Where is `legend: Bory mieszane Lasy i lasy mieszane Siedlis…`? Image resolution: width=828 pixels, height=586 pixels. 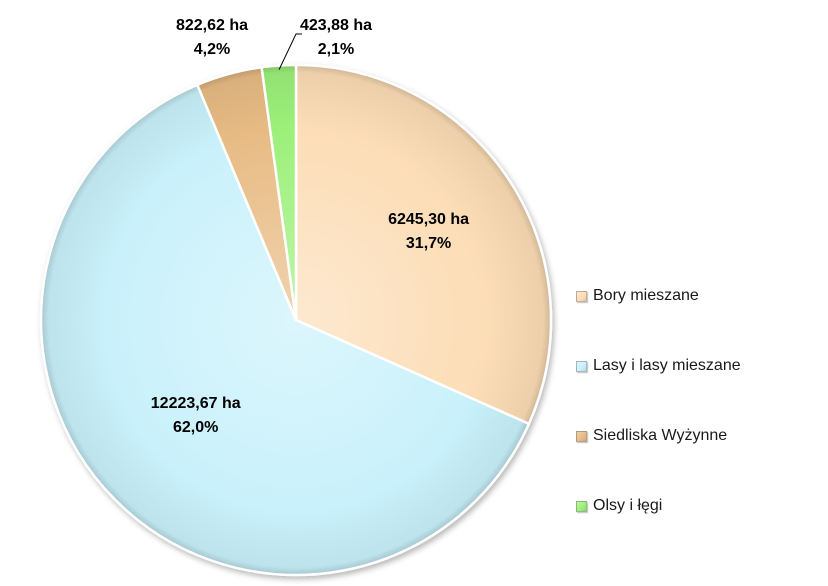
legend: Bory mieszane Lasy i lasy mieszane Siedlis… is located at coordinates (701, 426).